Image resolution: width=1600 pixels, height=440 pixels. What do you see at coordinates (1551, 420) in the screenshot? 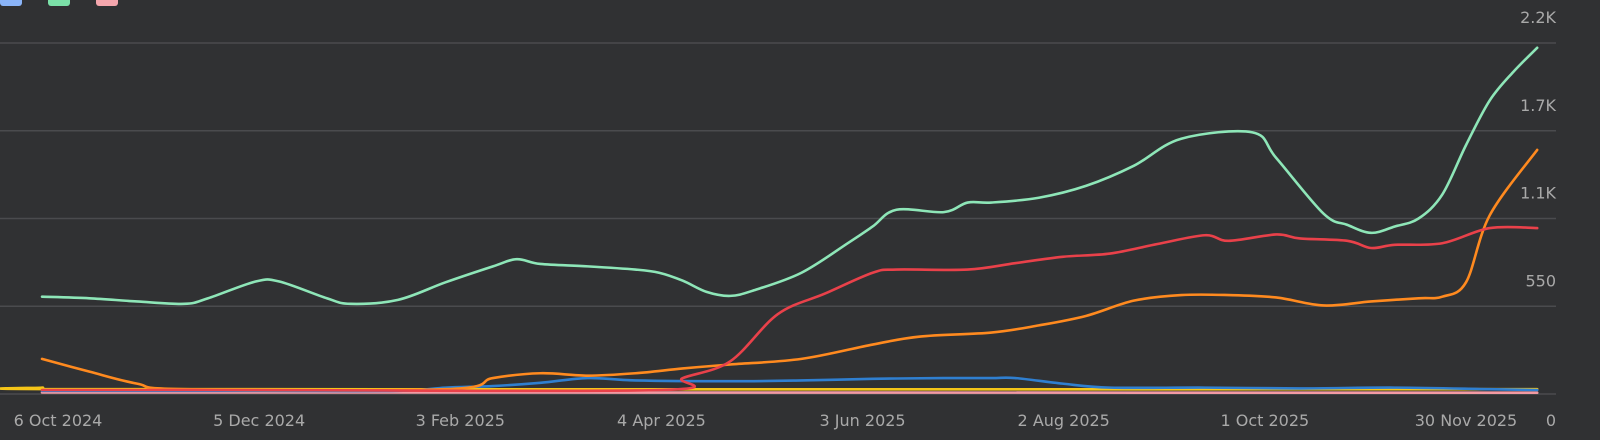
I see `y-tick-label: 0` at bounding box center [1551, 420].